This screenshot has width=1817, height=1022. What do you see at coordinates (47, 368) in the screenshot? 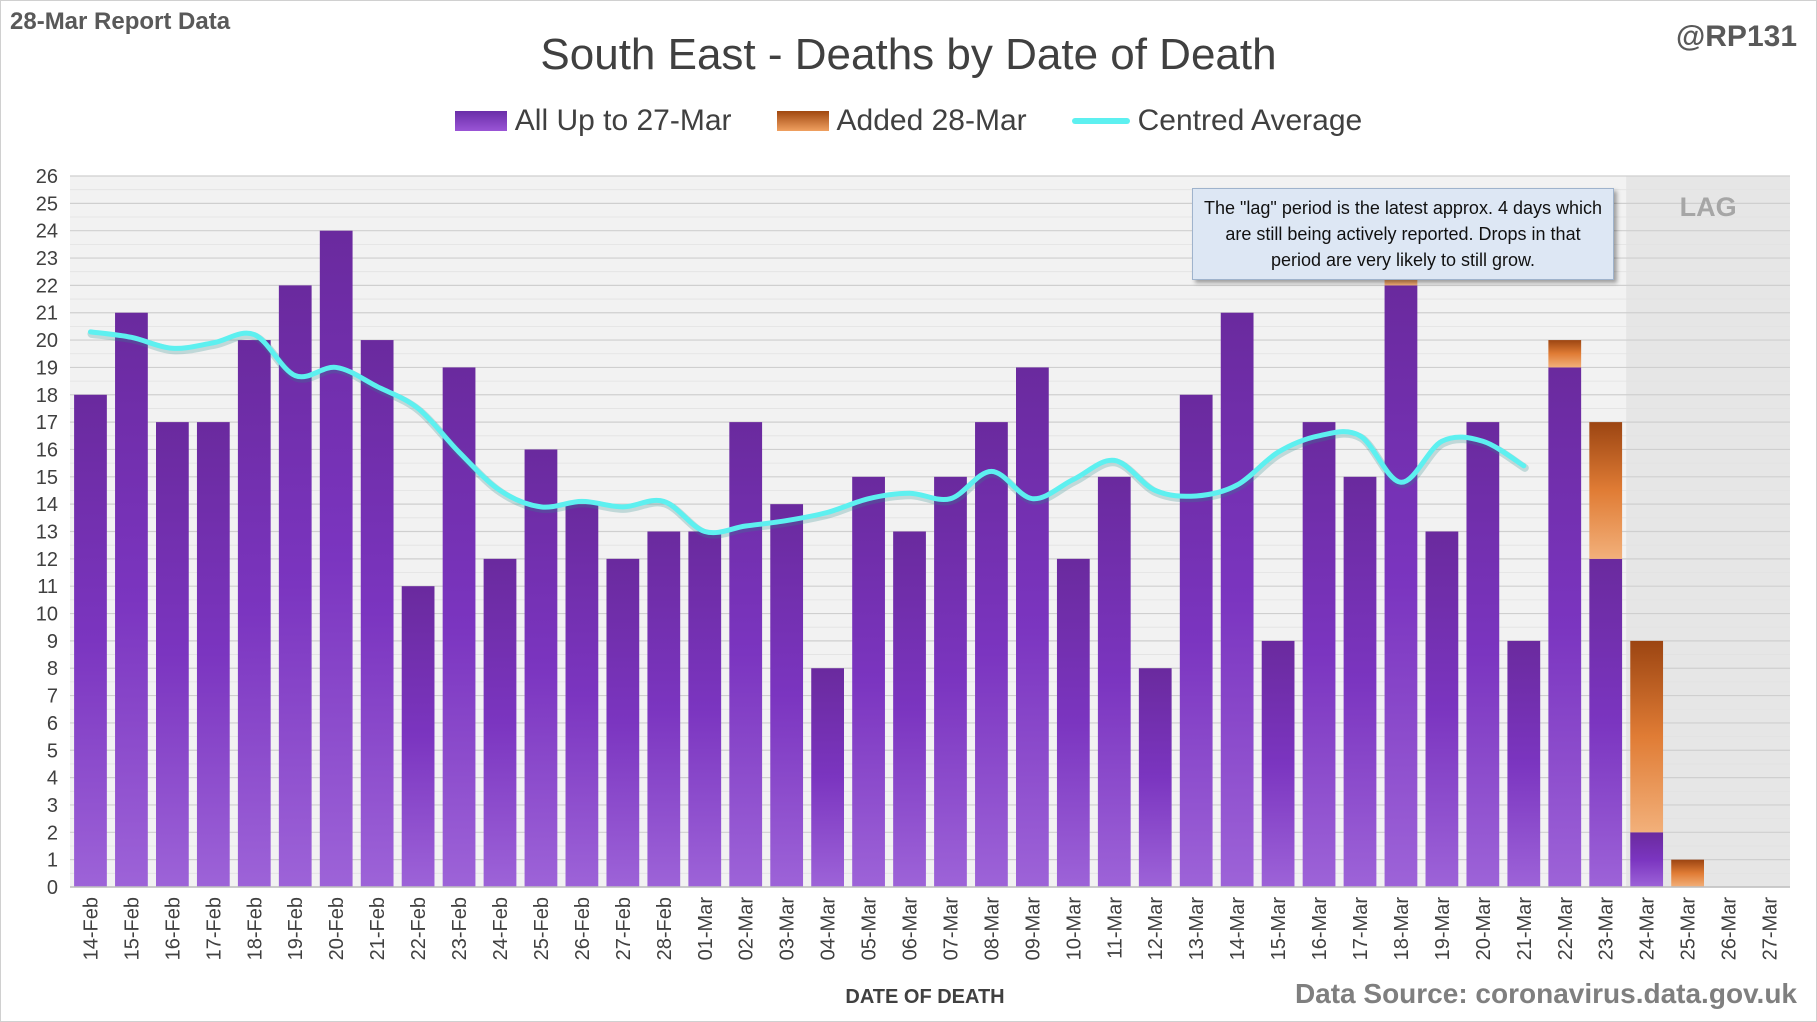
I see `y-tick-label: 19` at bounding box center [47, 368].